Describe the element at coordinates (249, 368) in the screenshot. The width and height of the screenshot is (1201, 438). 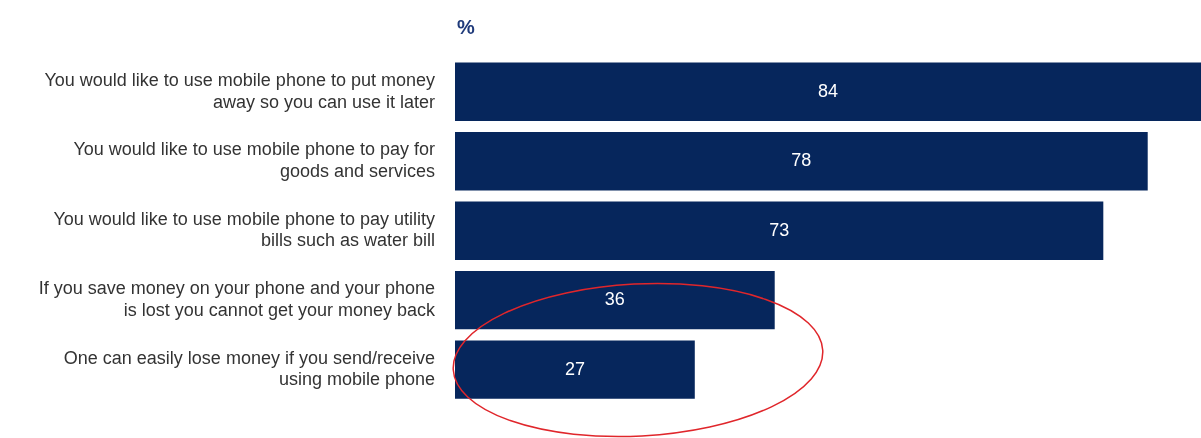
I see `y-tick-label: One can easily lose money if you send/receive using mobile phone` at that location.